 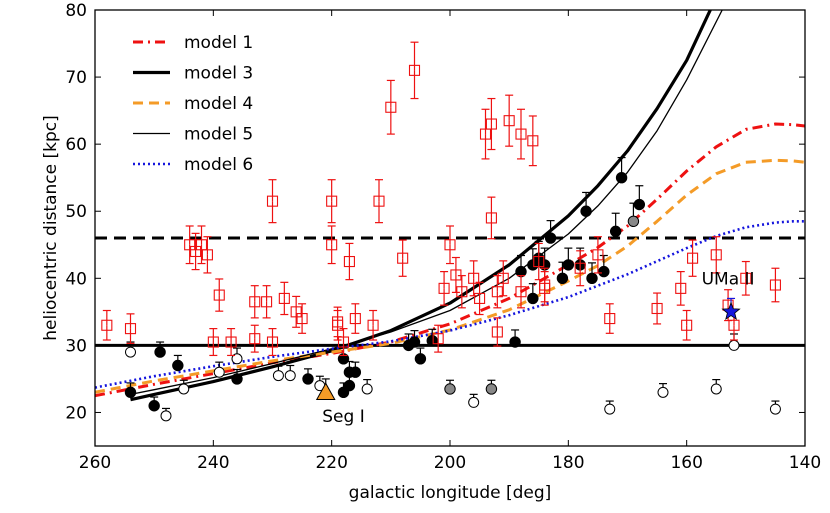 I want to click on y-tick-label: 30, so click(x=76, y=346).